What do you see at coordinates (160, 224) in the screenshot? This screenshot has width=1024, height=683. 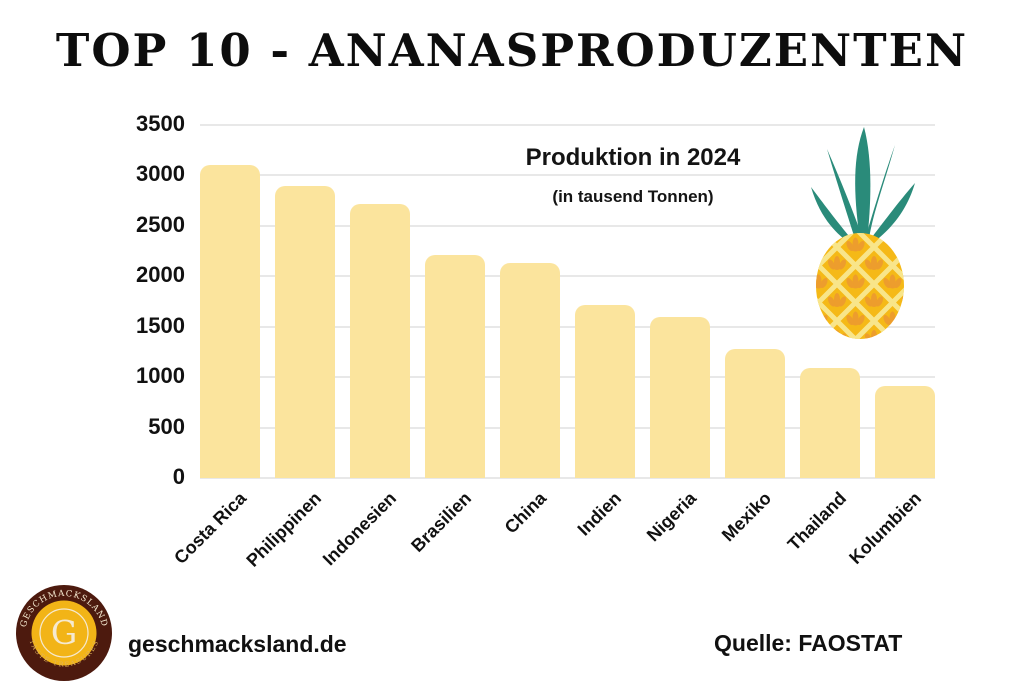 I see `y-axis-tick-label: 2500` at bounding box center [160, 224].